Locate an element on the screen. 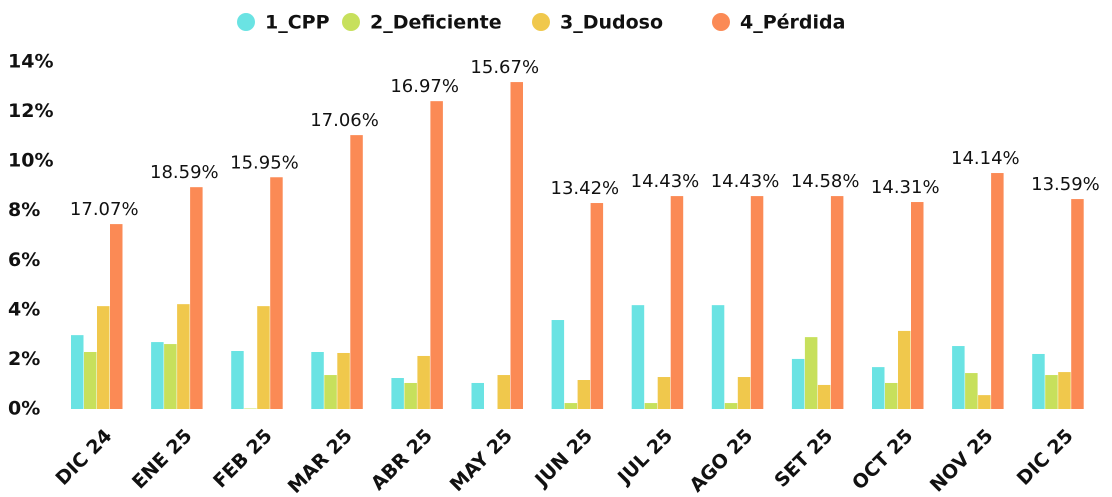 The image size is (1112, 497). x-tick-group: MAR 25 is located at coordinates (320, 461).